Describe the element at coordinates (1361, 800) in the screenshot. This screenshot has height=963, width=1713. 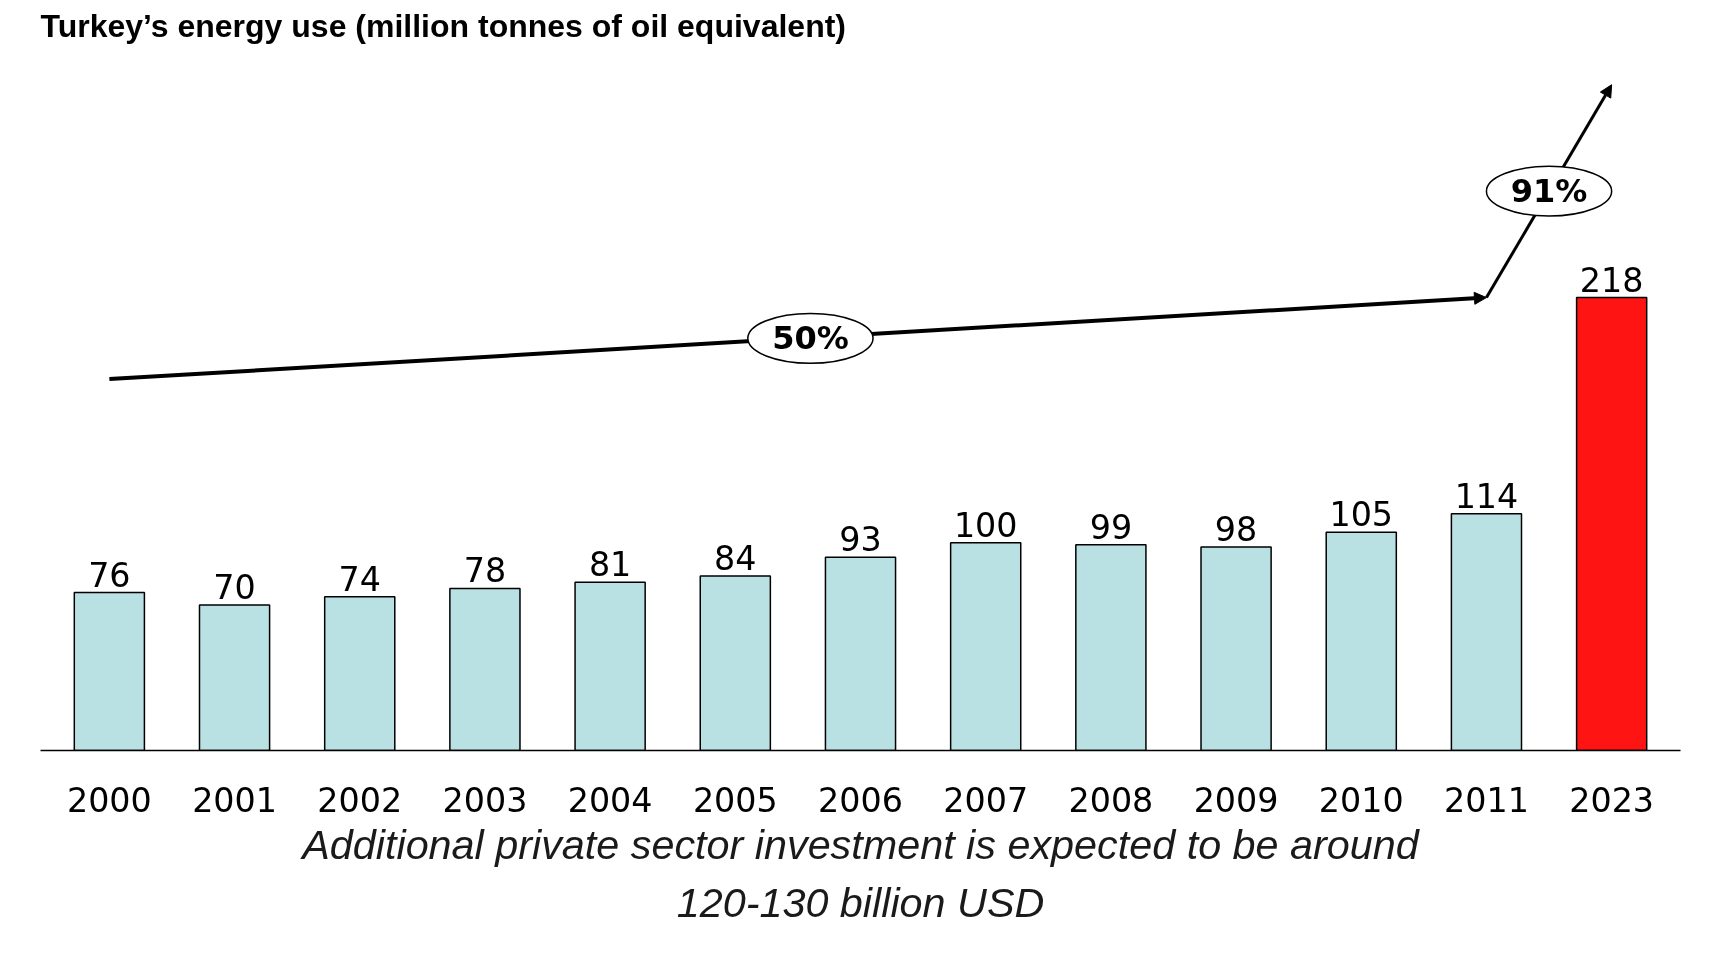
I see `x-tick-label: 2010` at that location.